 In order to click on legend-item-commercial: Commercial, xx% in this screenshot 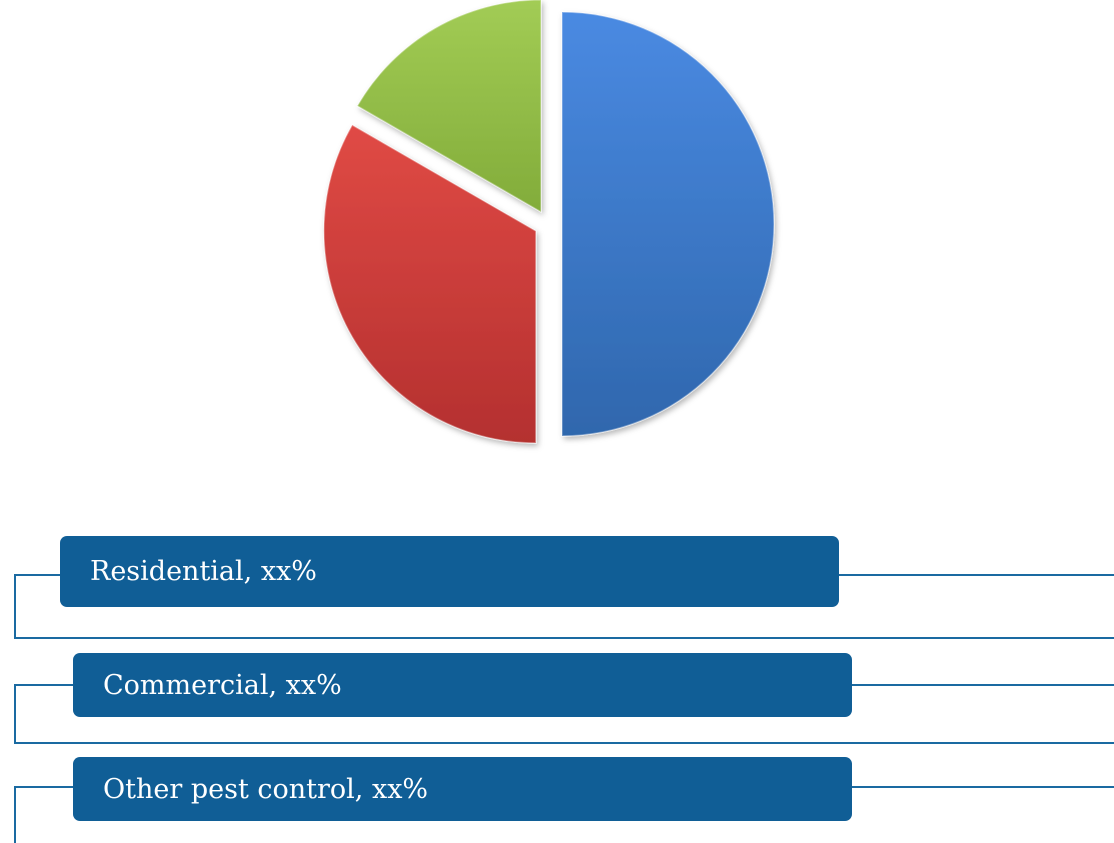, I will do `click(462, 685)`.